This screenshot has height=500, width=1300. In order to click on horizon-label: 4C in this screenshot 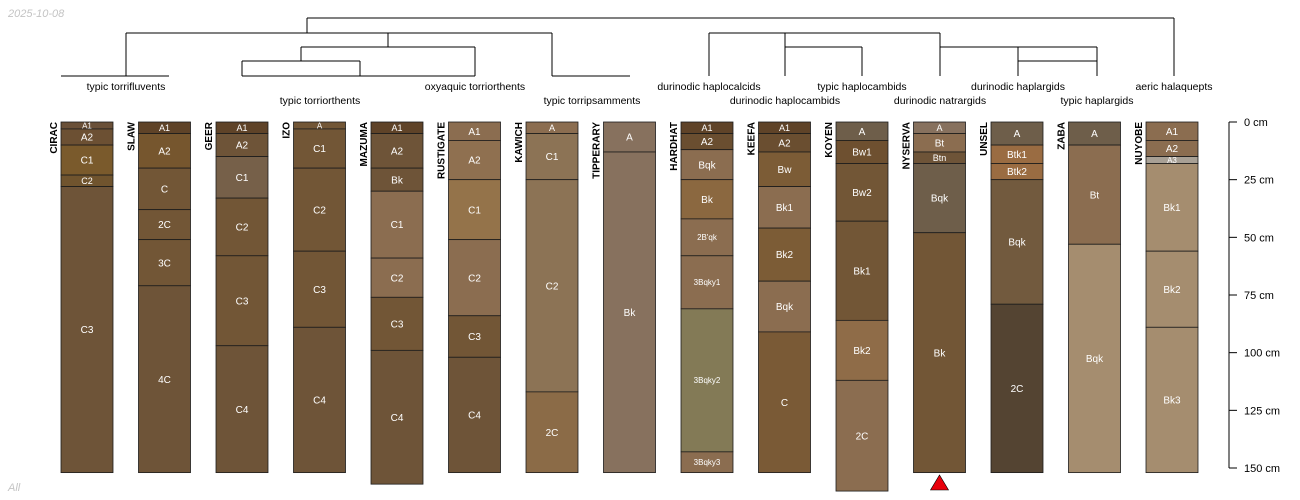, I will do `click(164, 380)`.